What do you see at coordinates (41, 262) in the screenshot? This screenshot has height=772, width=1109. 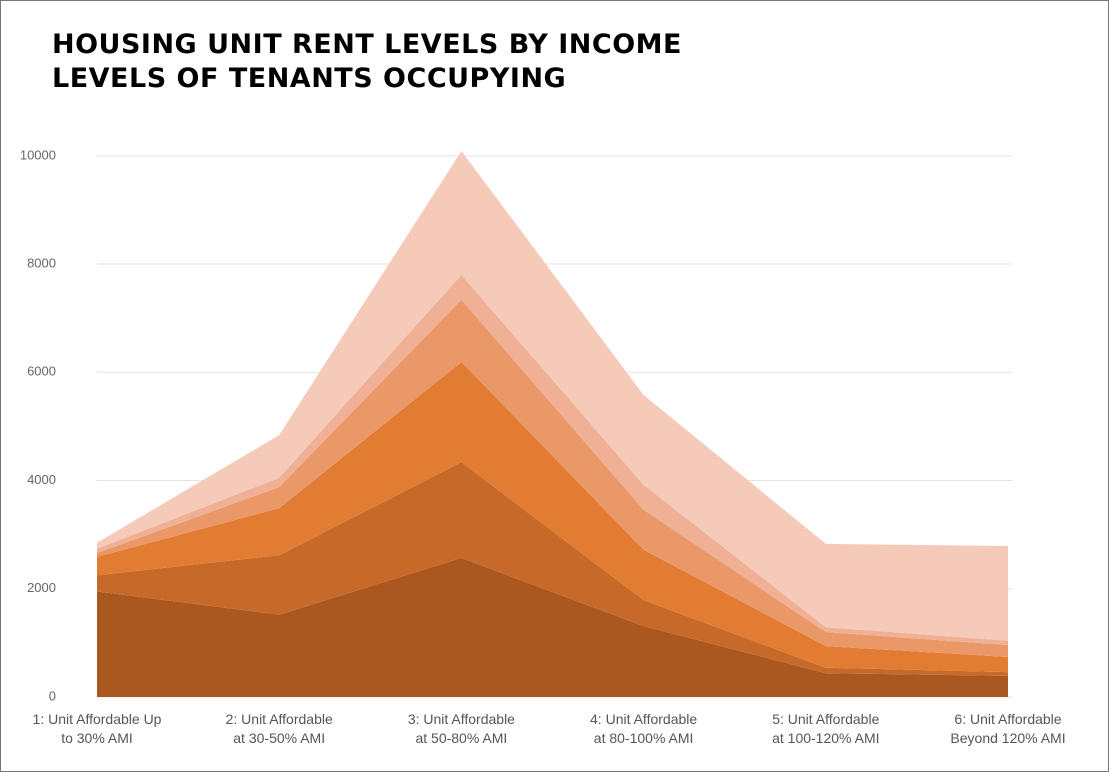 I see `y-tick-label: 8000` at bounding box center [41, 262].